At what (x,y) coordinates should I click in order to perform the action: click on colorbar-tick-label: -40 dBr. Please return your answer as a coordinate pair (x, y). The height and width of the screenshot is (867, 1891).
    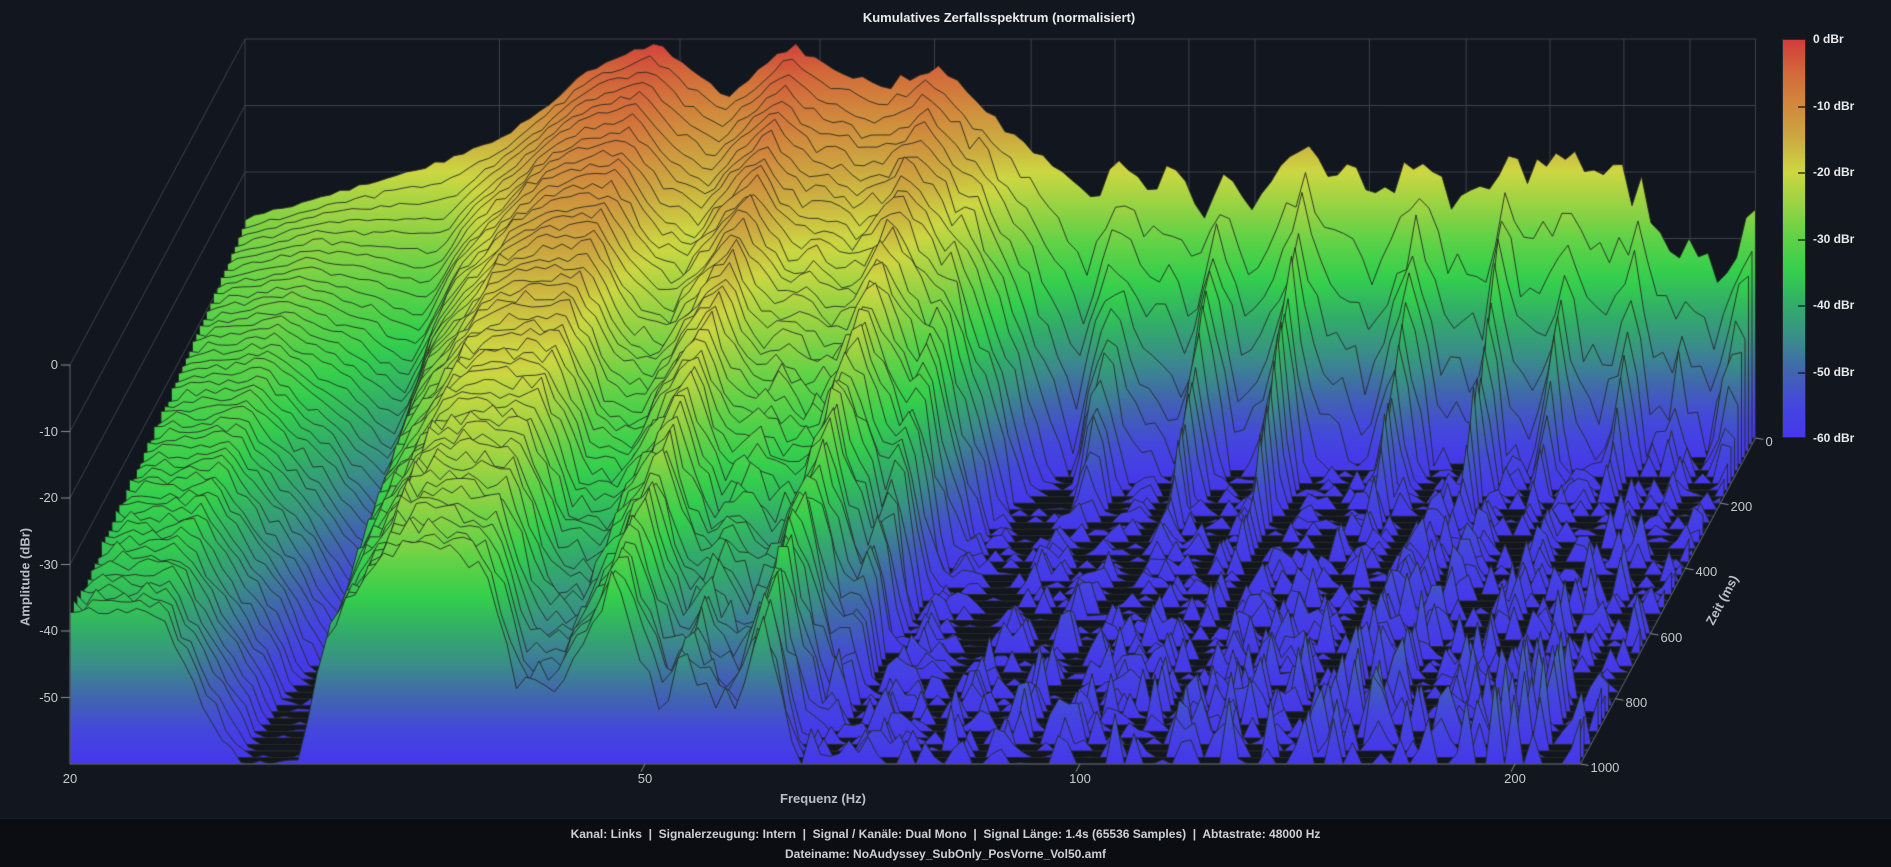
    Looking at the image, I should click on (1834, 305).